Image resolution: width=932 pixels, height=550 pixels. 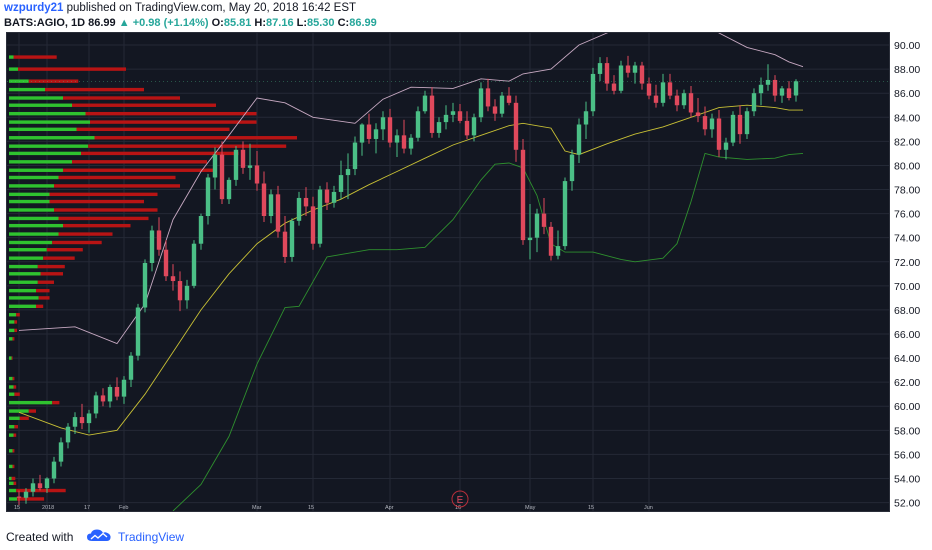 I want to click on price-tick-label: 70.00, so click(x=907, y=287).